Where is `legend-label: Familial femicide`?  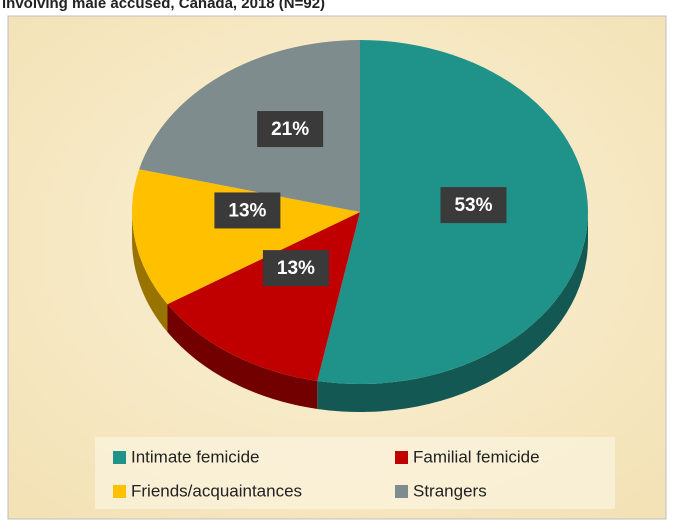 legend-label: Familial femicide is located at coordinates (476, 456).